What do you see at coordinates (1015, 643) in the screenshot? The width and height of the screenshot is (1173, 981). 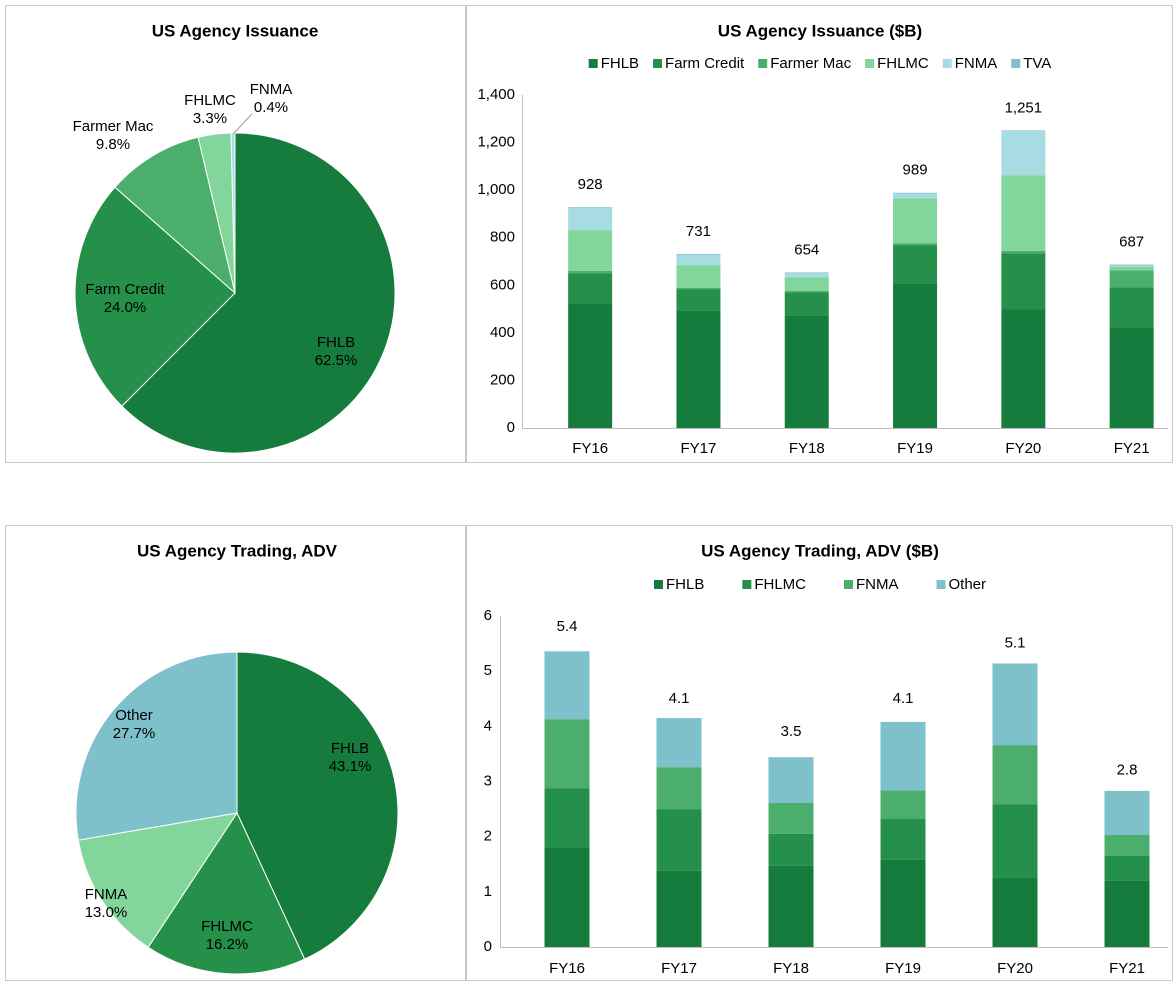 I see `total-label: 5.1` at bounding box center [1015, 643].